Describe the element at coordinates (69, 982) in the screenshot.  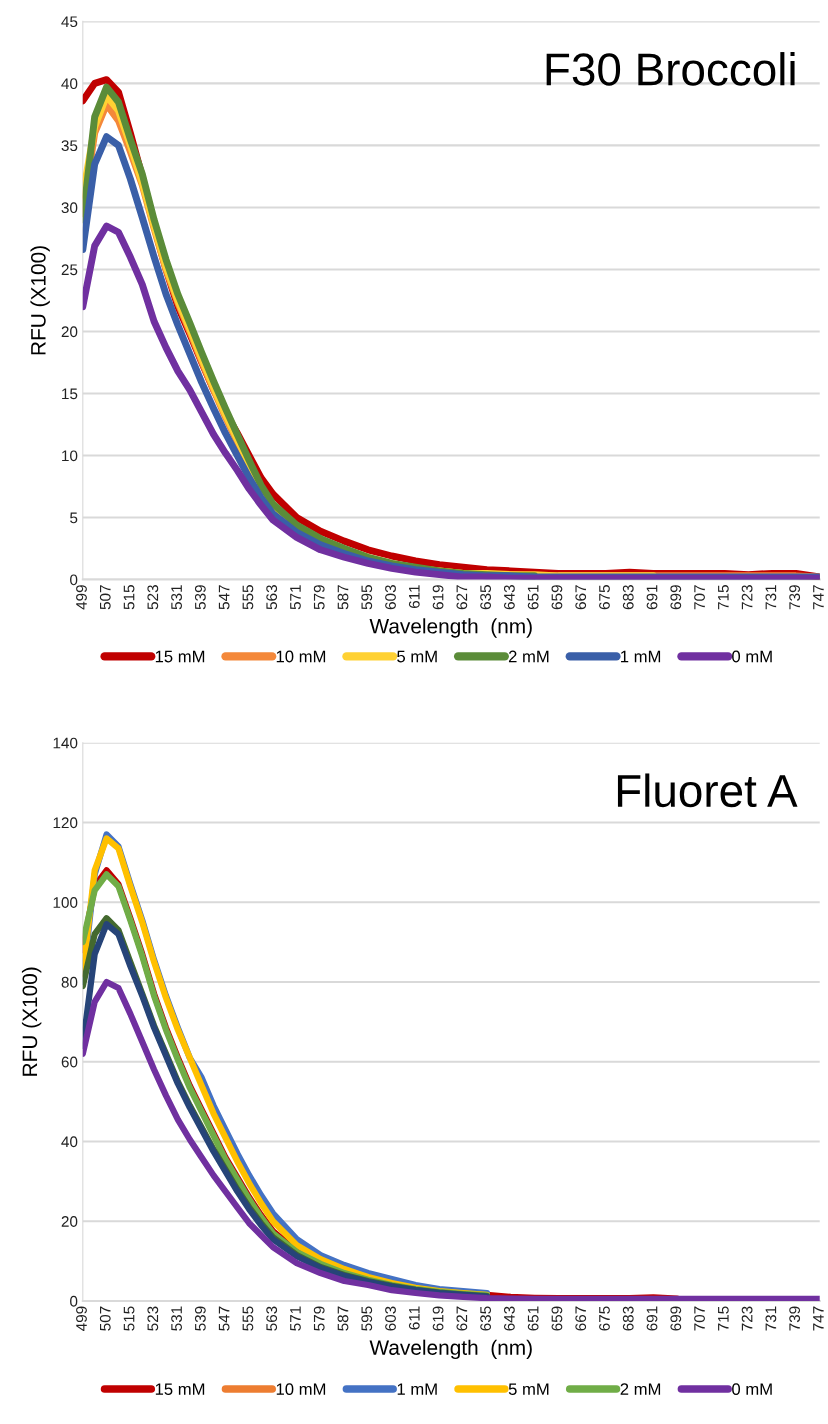
I see `y-tick-label: 80` at that location.